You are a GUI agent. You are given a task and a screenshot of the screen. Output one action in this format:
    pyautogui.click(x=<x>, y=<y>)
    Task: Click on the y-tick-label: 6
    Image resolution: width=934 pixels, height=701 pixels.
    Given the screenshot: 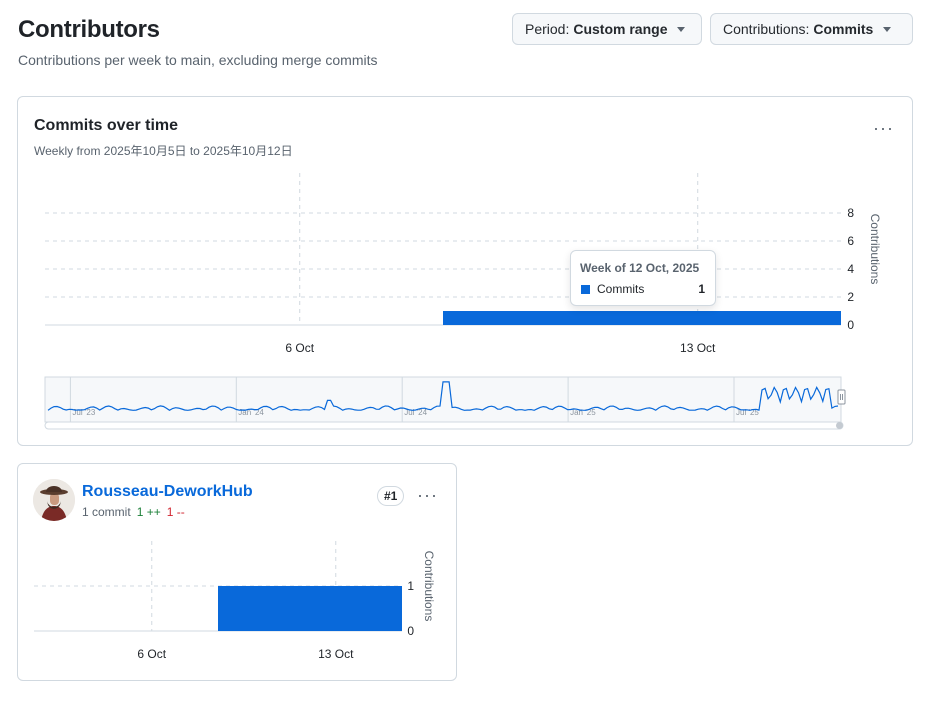 What is the action you would take?
    pyautogui.click(x=850, y=241)
    